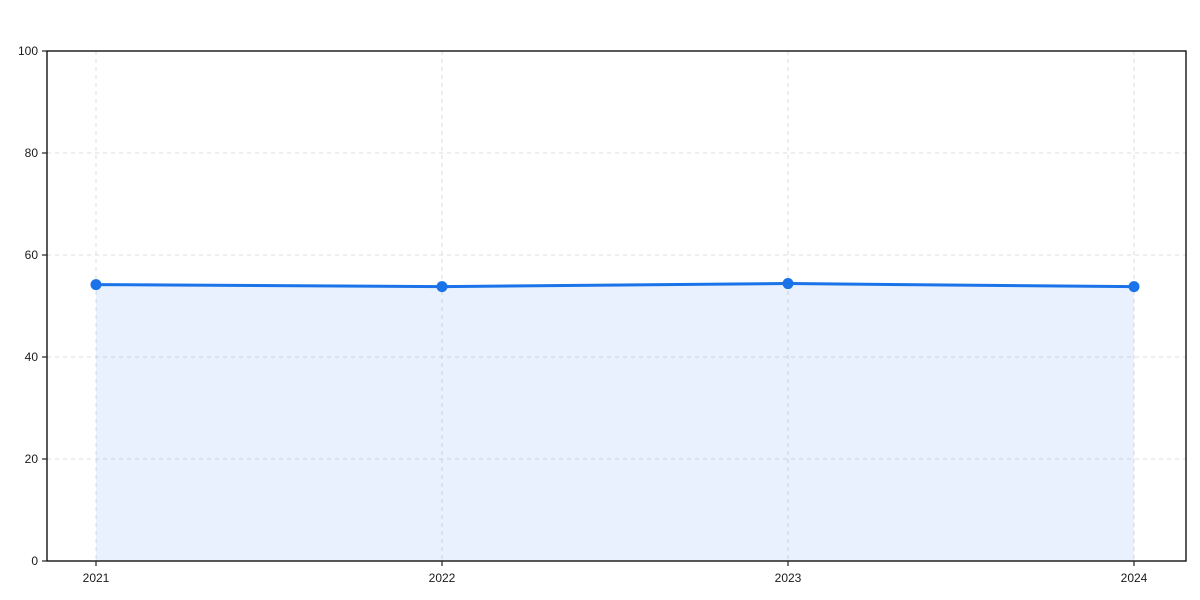 The height and width of the screenshot is (600, 1200). What do you see at coordinates (32, 153) in the screenshot?
I see `y-tick-label: 80` at bounding box center [32, 153].